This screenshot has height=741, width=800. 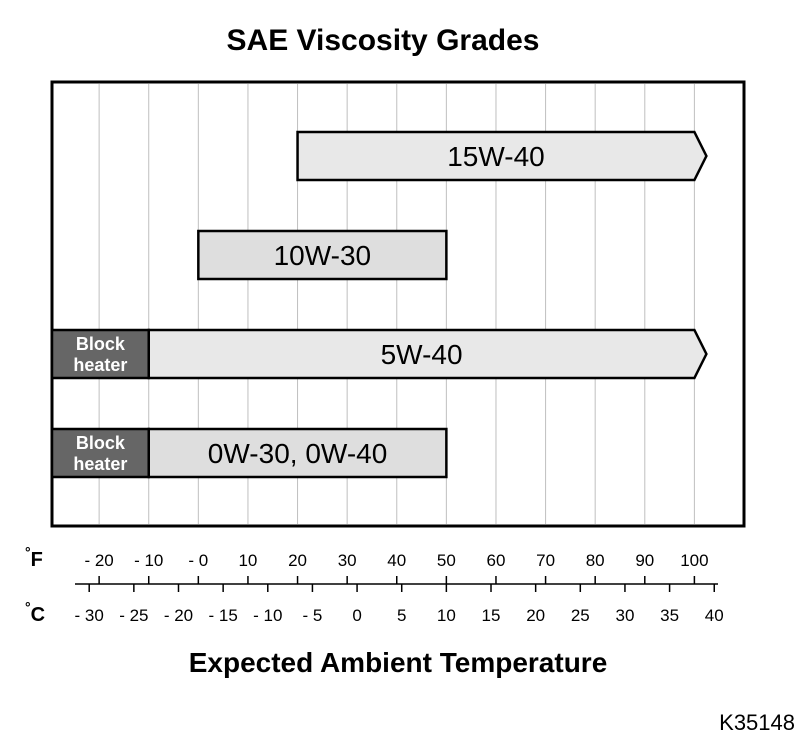 I want to click on fahrenheit-unit-letter: F, so click(x=37, y=560).